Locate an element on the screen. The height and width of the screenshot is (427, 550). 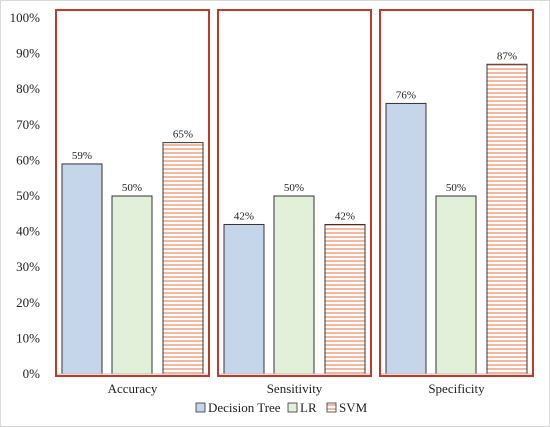
bar-svm-sensitivity is located at coordinates (345, 299).